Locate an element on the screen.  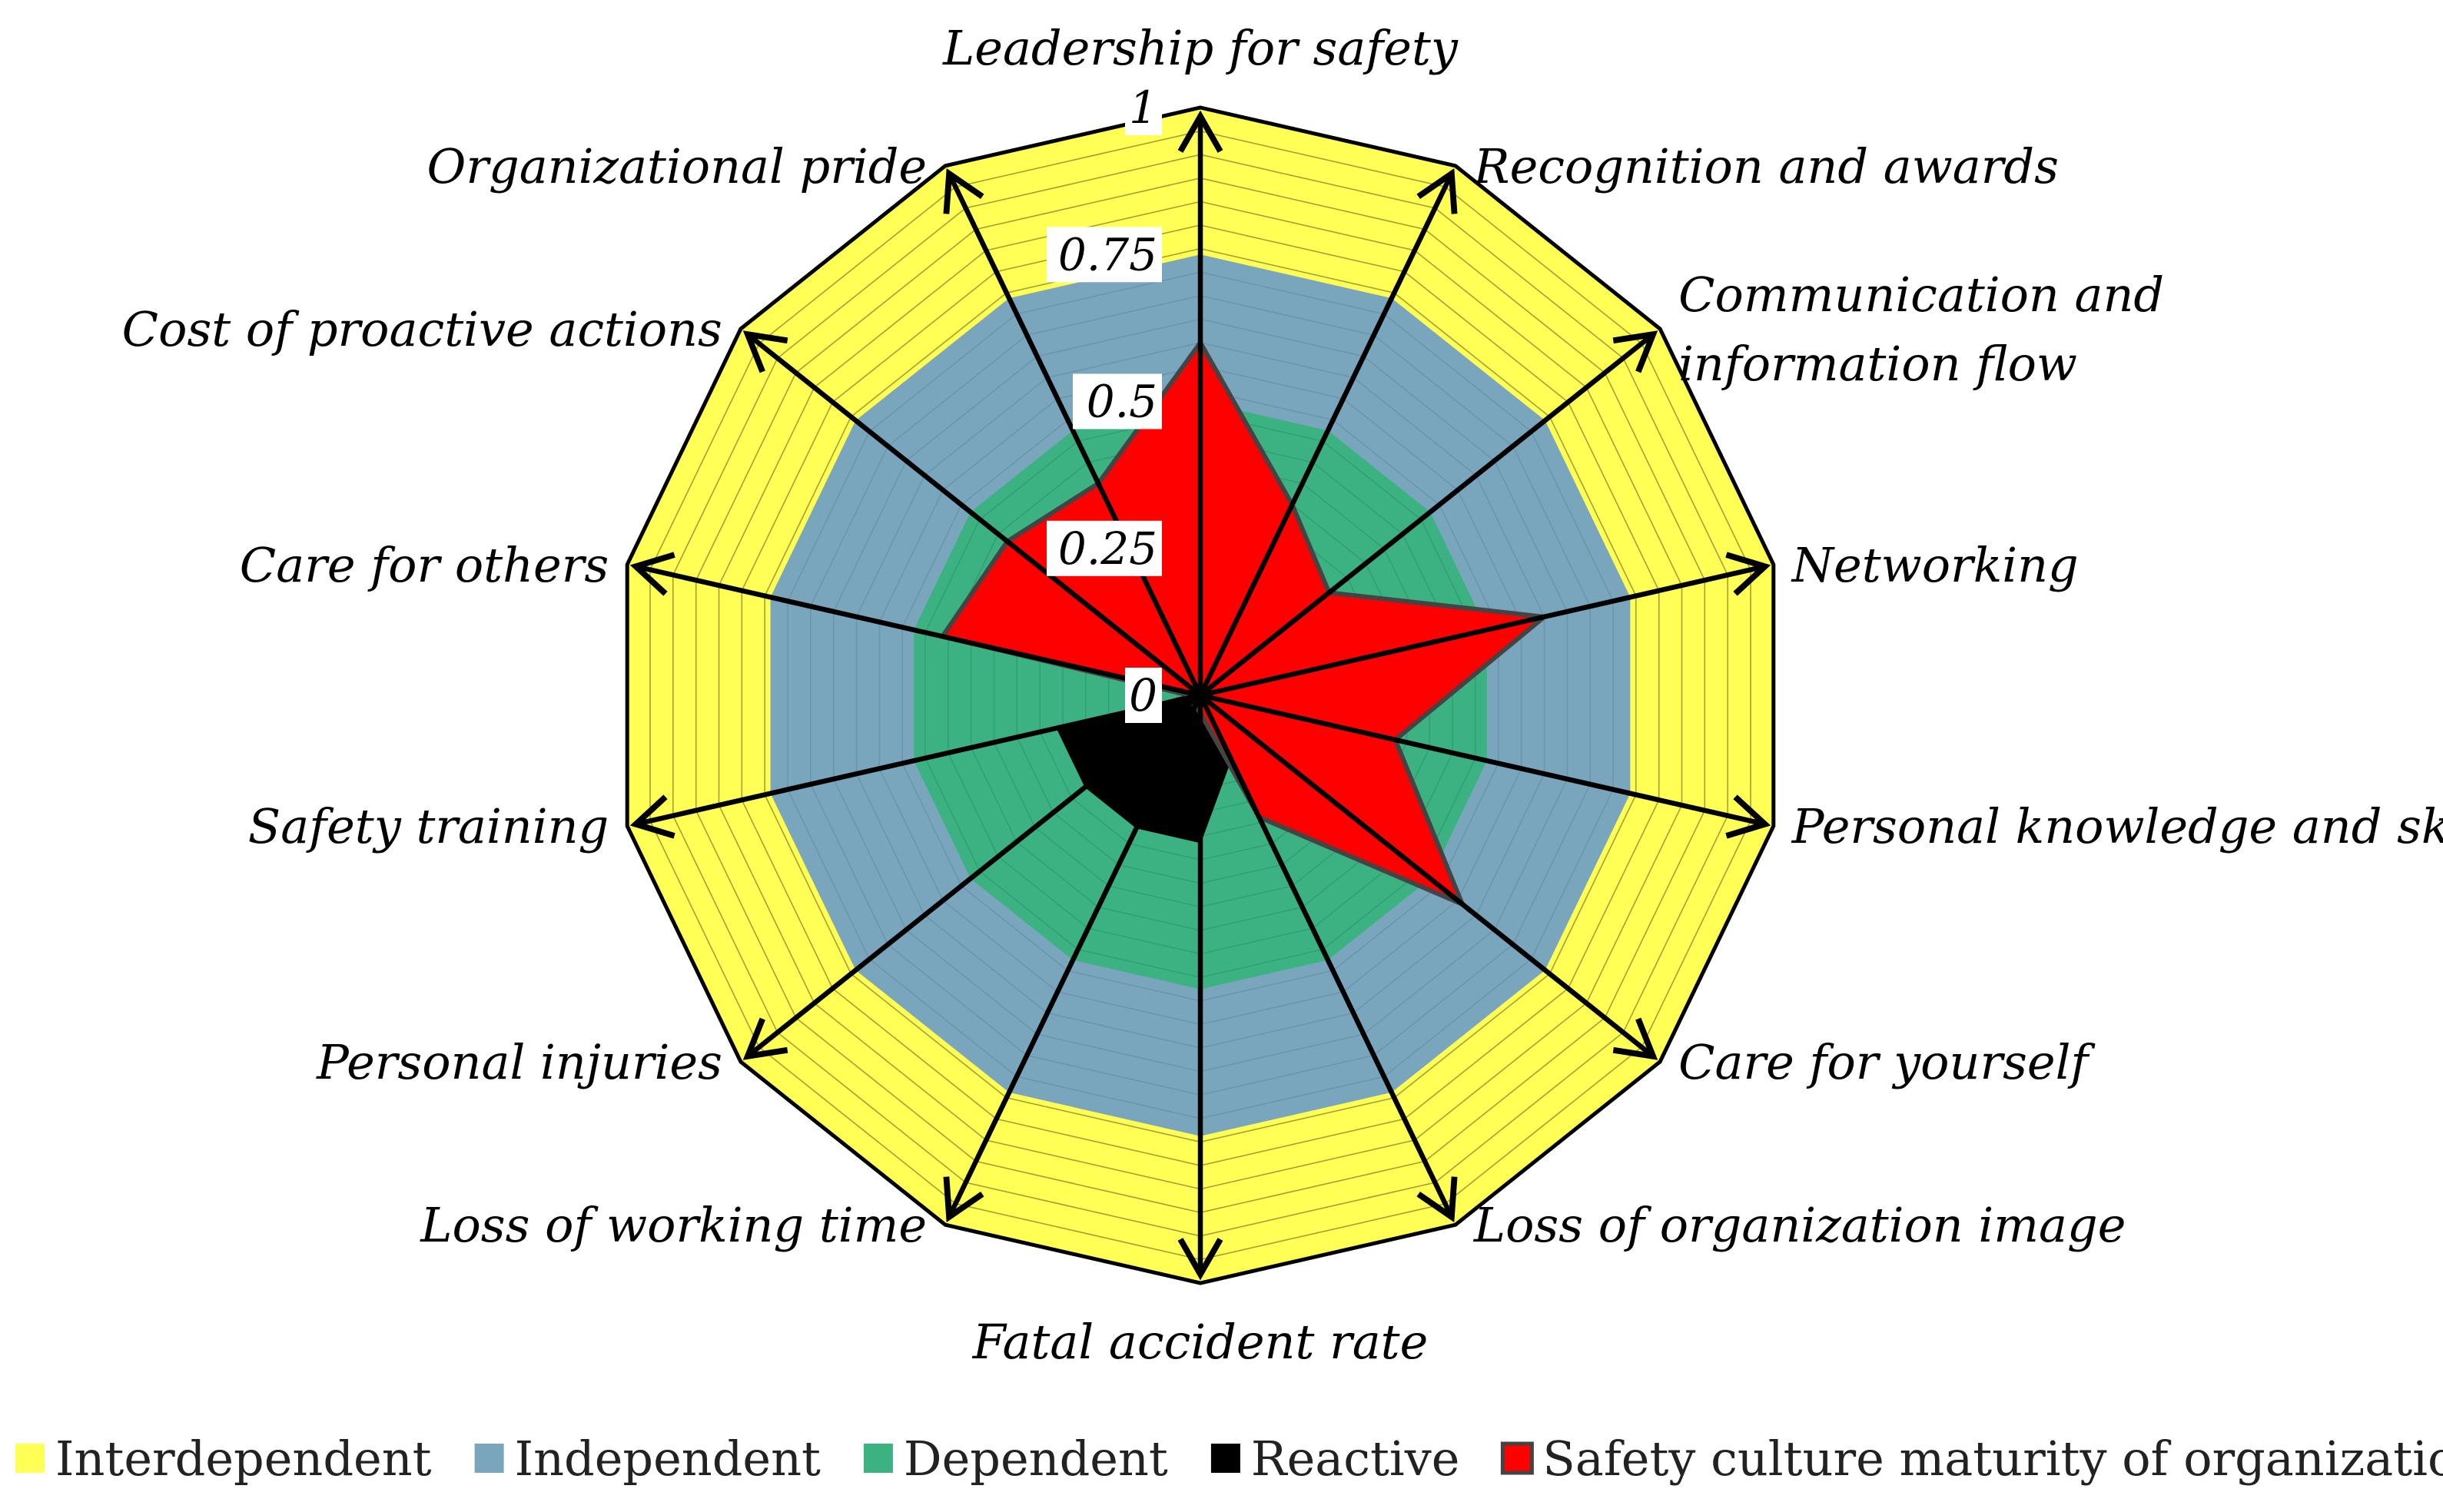
axis-label-line: Organizational pride is located at coordinates (678, 166).